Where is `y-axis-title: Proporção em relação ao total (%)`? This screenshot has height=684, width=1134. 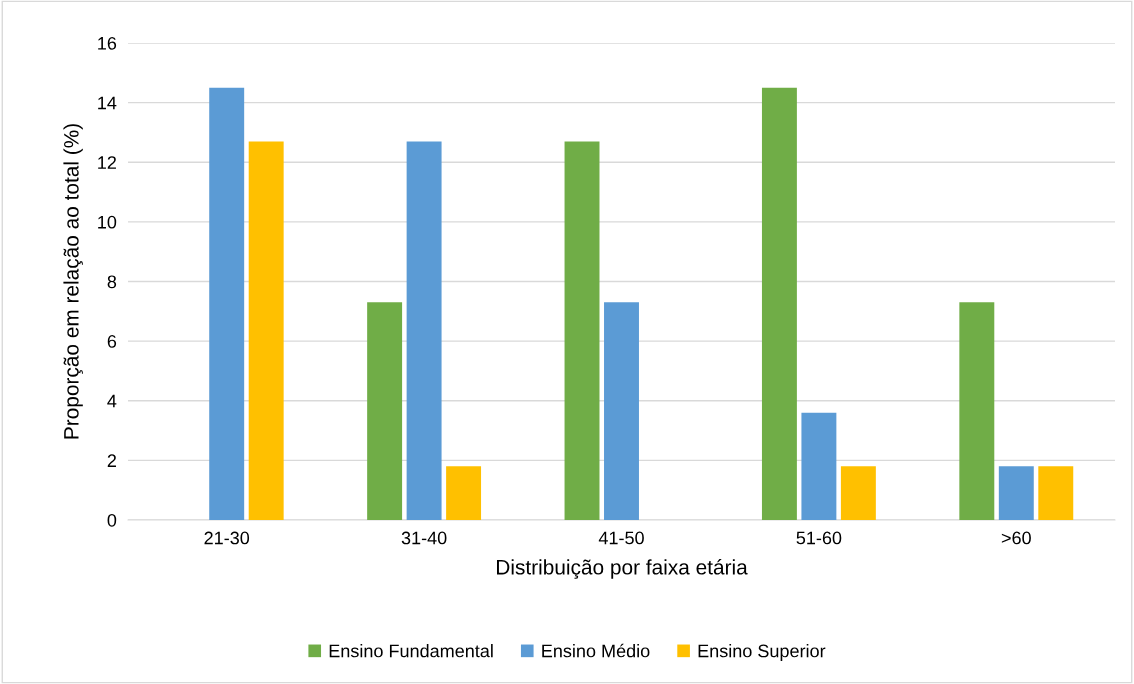
y-axis-title: Proporção em relação ao total (%) is located at coordinates (73, 281).